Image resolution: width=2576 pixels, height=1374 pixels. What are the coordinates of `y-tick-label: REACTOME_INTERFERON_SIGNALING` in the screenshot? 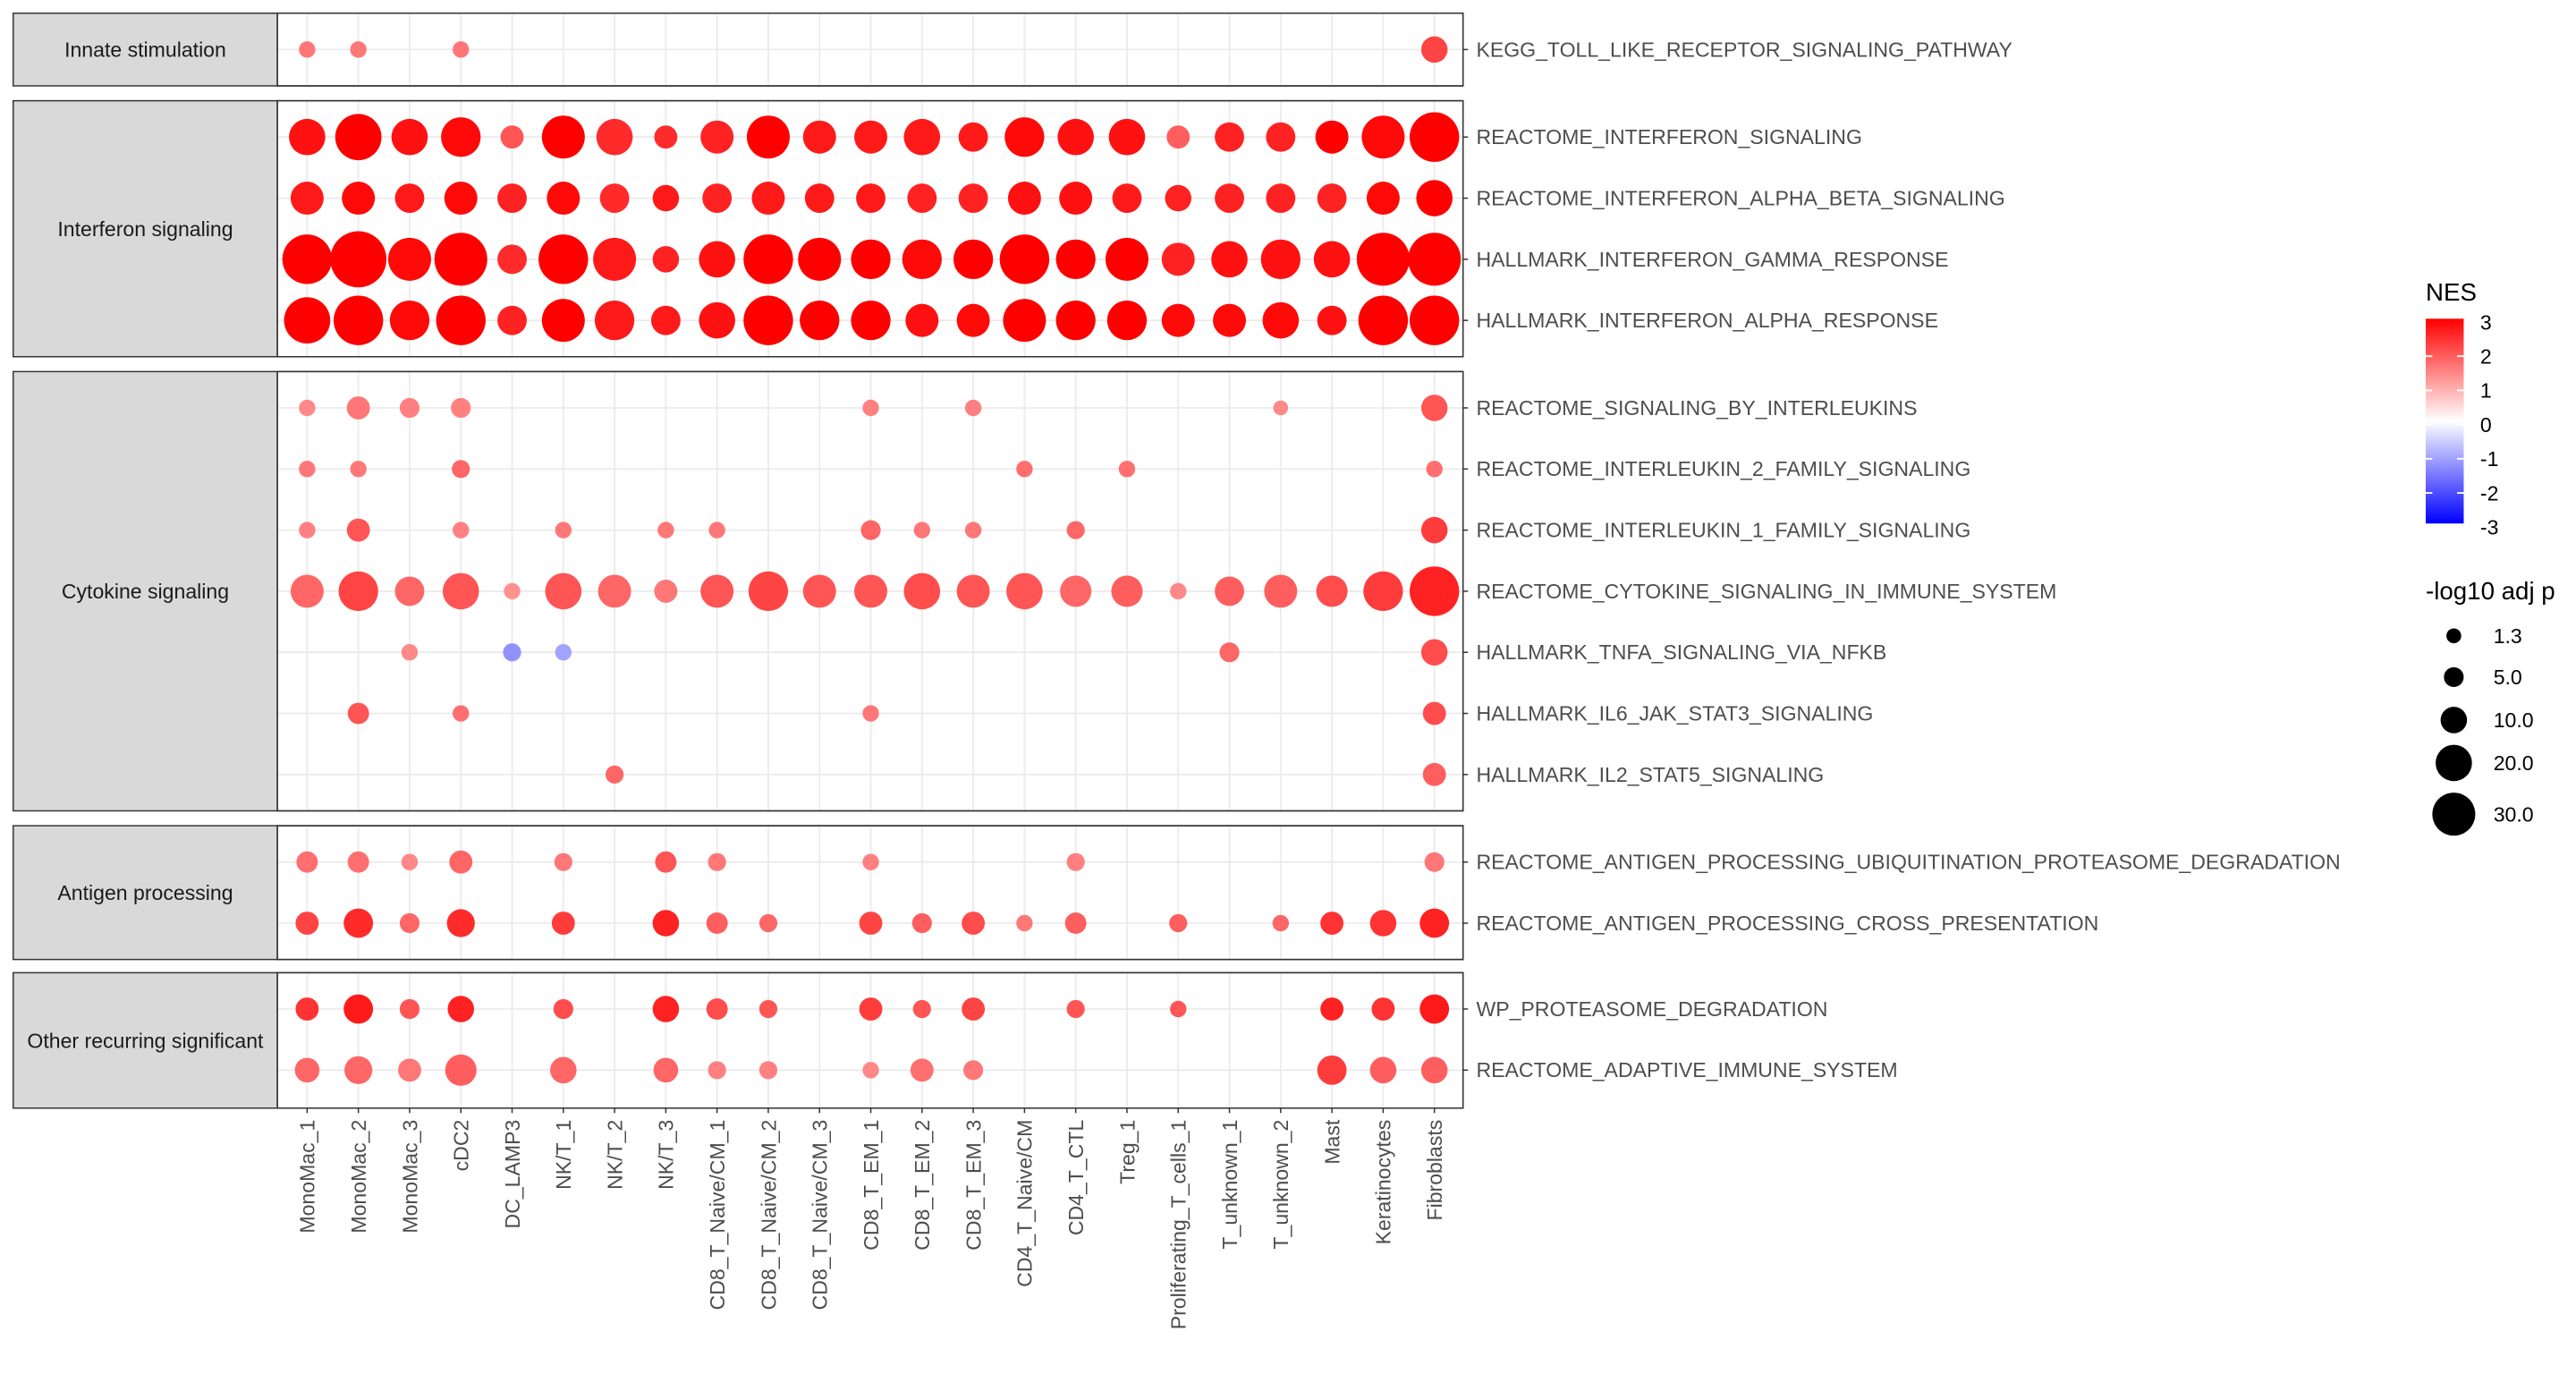 It's located at (1668, 136).